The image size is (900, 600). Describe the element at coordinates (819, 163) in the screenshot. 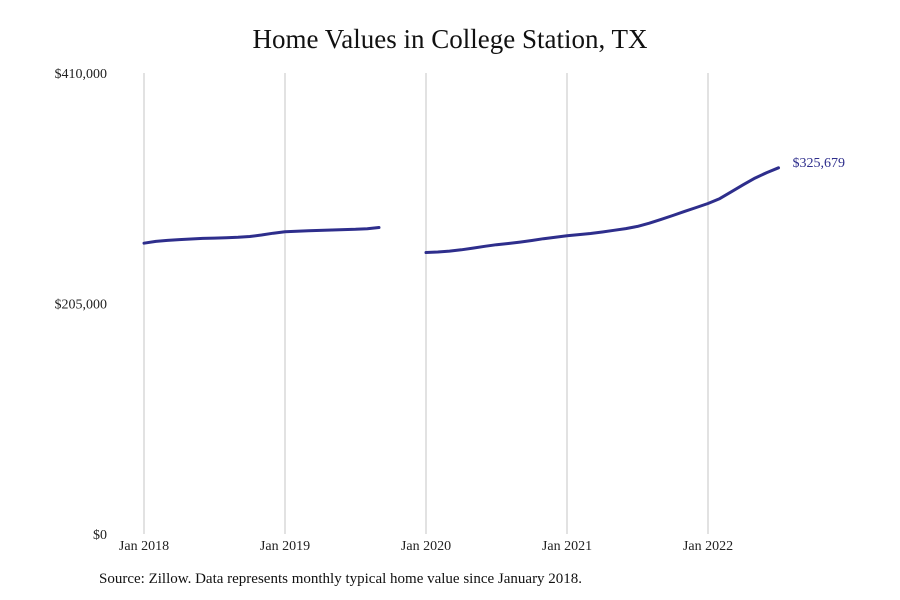

I see `end-value-label: $325,679` at that location.